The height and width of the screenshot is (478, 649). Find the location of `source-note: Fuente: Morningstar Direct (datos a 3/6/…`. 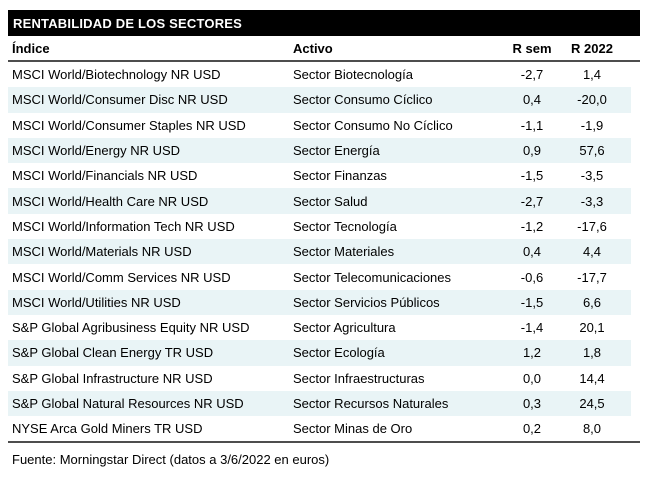

source-note: Fuente: Morningstar Direct (datos a 3/6/… is located at coordinates (171, 460).